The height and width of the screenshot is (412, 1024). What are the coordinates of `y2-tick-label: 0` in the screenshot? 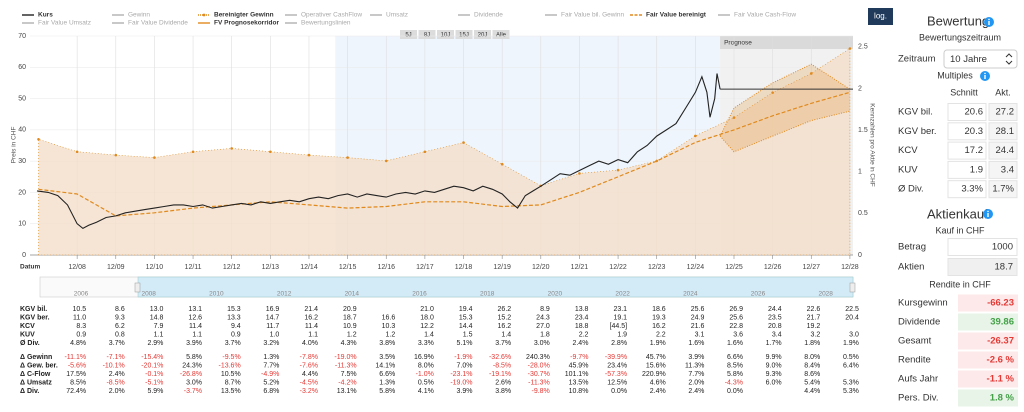 It's located at (860, 255).